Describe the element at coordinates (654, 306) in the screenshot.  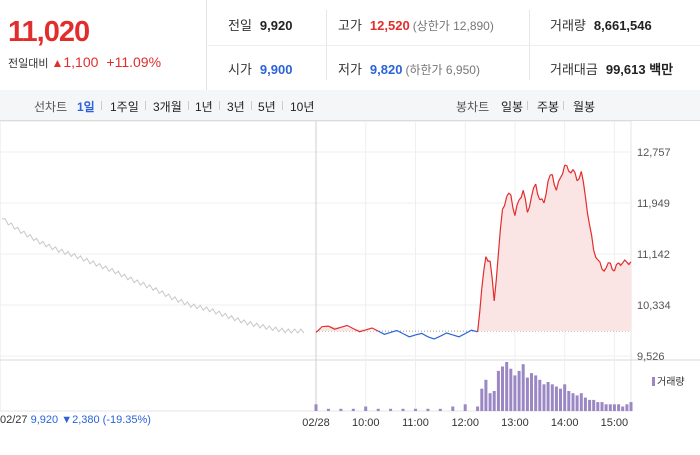
I see `y-tick-label: 10,334` at that location.